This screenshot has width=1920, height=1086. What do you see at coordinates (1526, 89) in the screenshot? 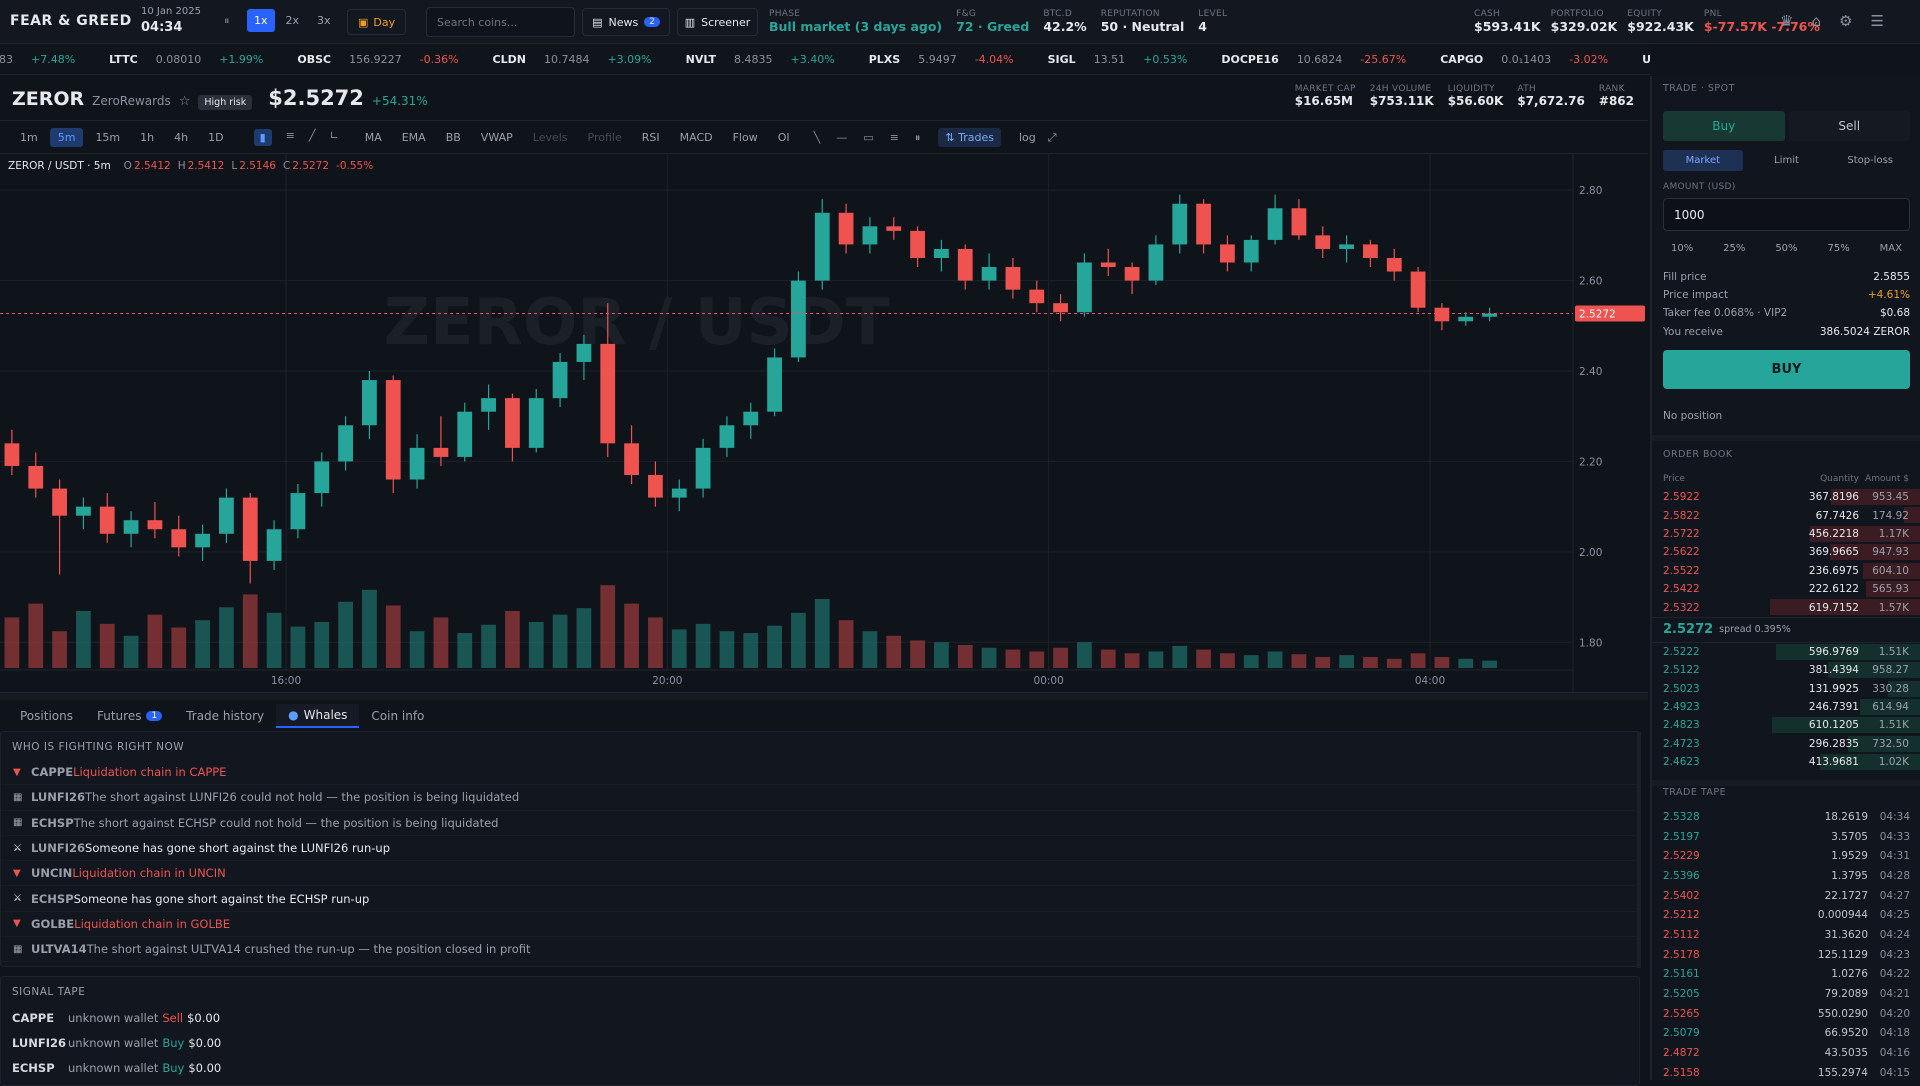
I see `coin-stat-label: ATH` at bounding box center [1526, 89].